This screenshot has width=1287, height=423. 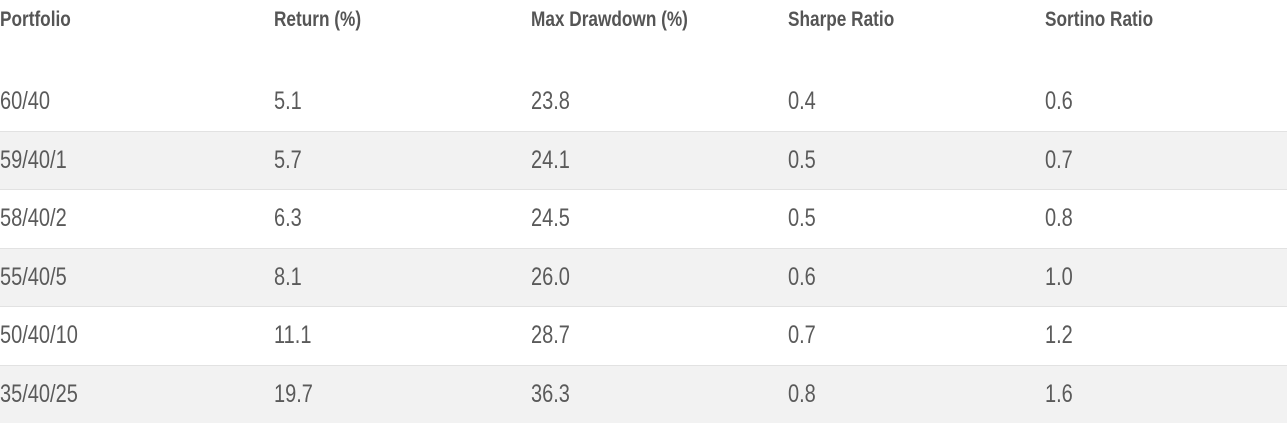 I want to click on table-cell: 23.8, so click(x=550, y=101).